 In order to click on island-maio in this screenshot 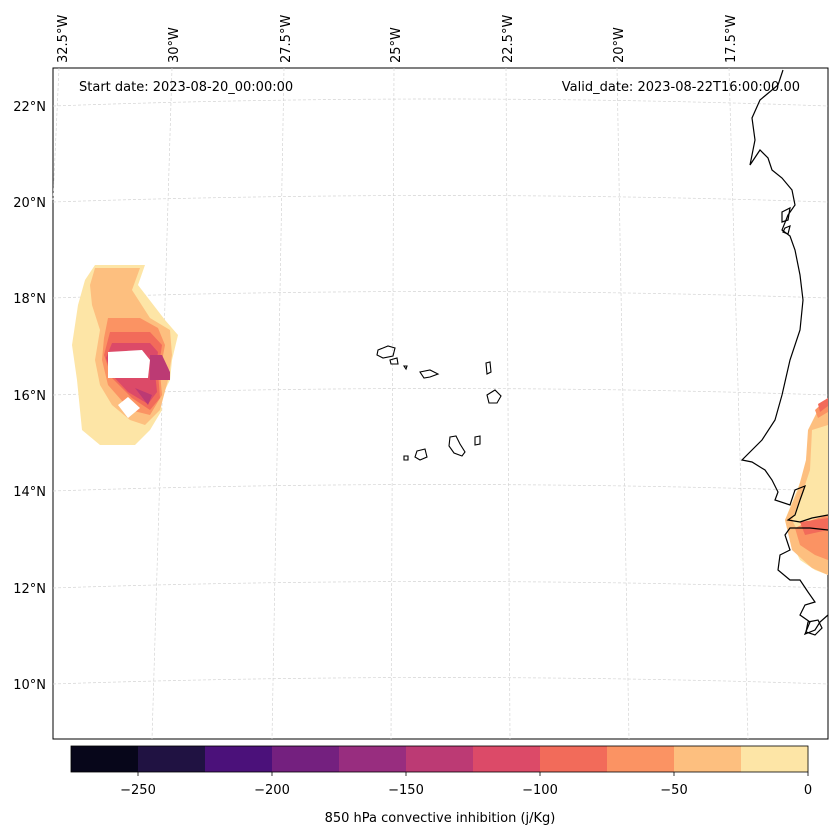, I will do `click(477, 440)`.